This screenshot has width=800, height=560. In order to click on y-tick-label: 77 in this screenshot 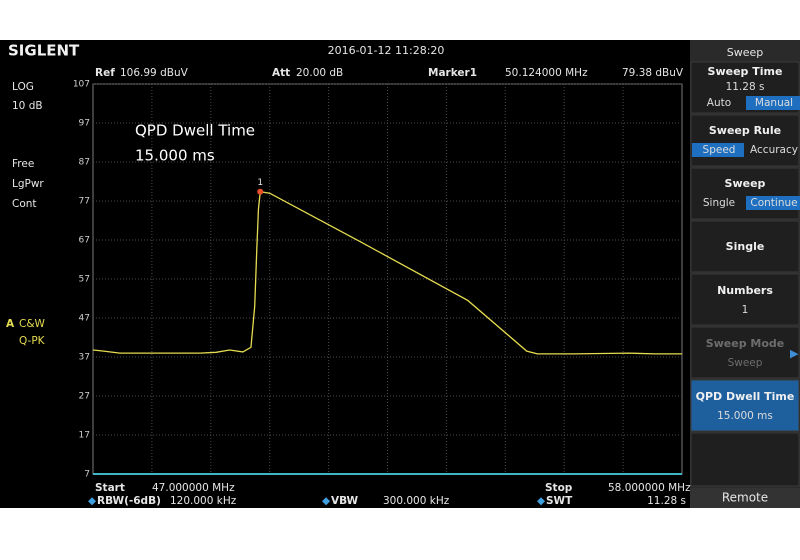, I will do `click(84, 202)`.